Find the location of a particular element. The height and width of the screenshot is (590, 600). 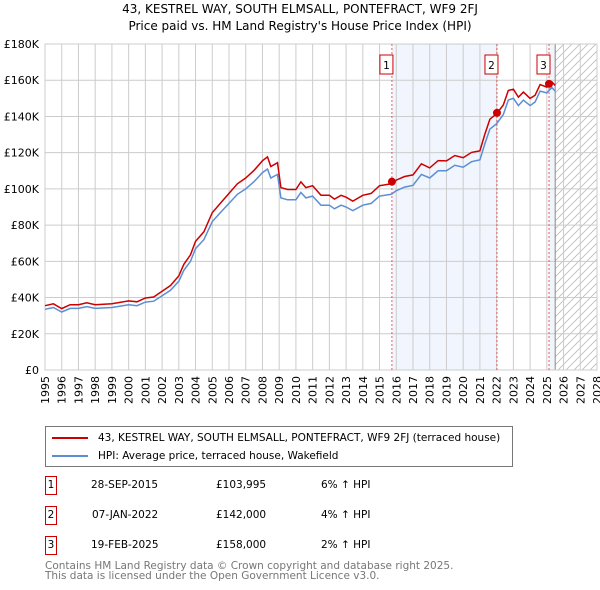

y-tick-label: £100K is located at coordinates (22, 189).